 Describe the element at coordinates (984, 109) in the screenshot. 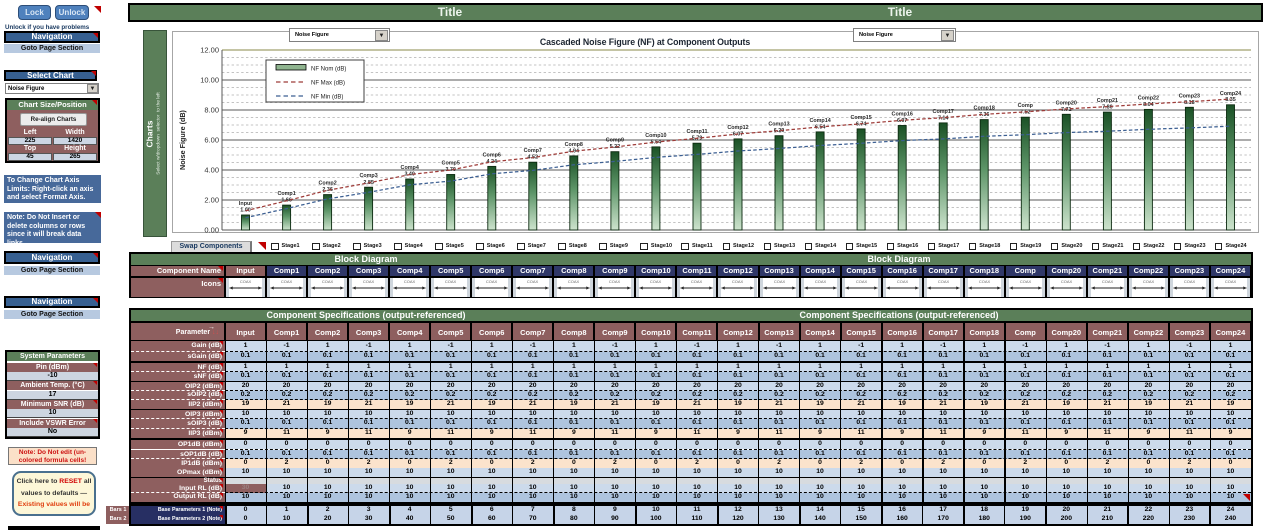

I see `svg-text: Comp18` at that location.